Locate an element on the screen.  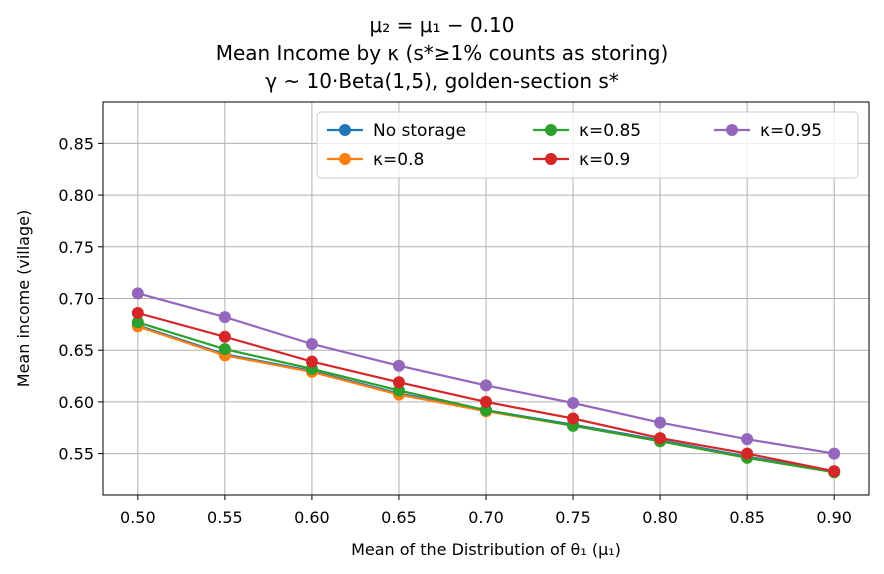
y-tick-label: 0.75 is located at coordinates (76, 247).